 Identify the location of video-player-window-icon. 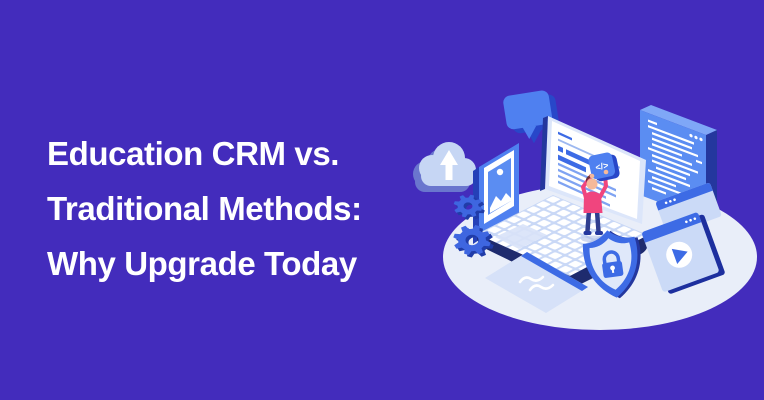
(683, 253).